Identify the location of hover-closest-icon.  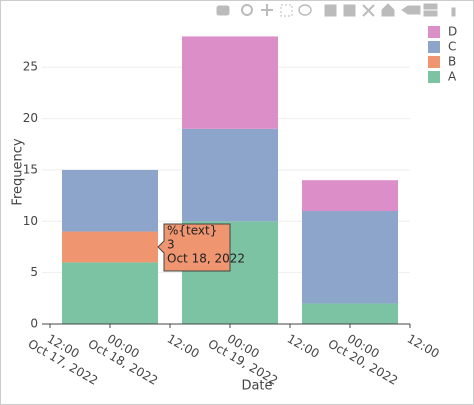
(430, 6).